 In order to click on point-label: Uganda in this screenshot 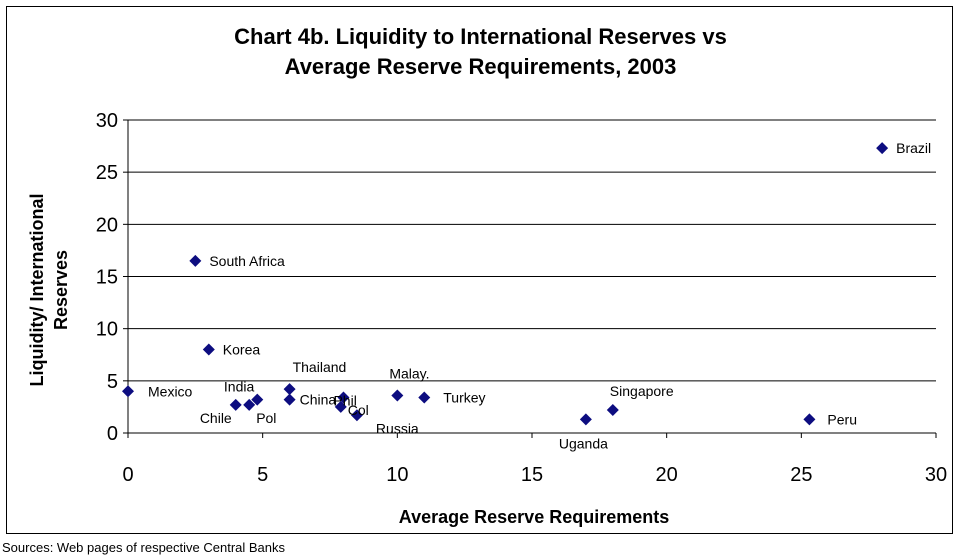, I will do `click(583, 443)`.